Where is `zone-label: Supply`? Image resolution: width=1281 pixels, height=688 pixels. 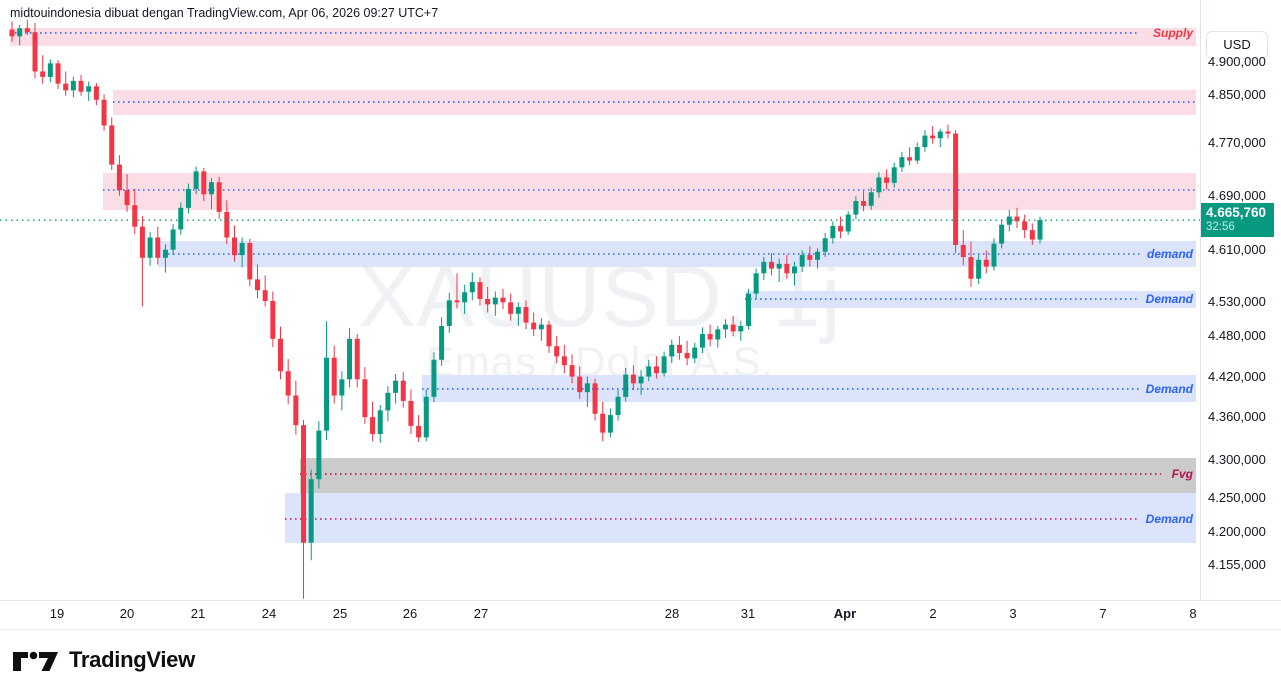
zone-label: Supply is located at coordinates (1173, 33).